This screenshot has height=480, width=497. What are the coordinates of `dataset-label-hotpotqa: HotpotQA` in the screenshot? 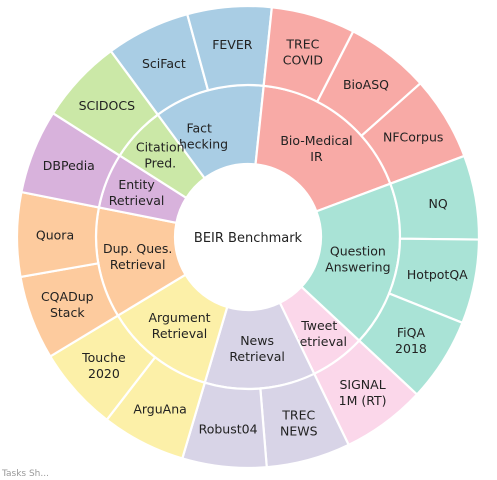 It's located at (437, 274).